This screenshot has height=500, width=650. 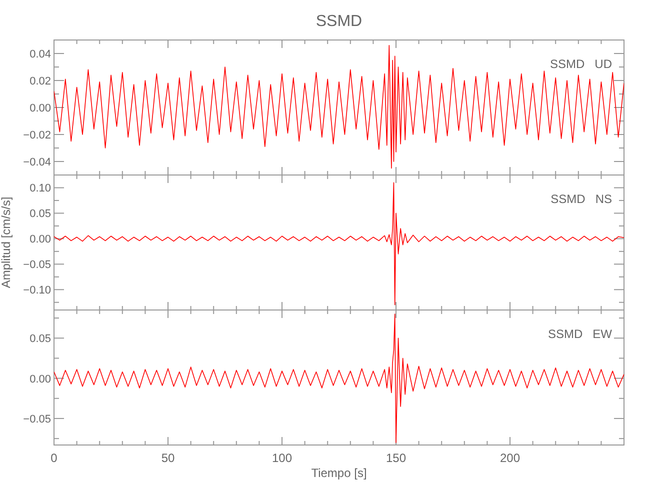 I want to click on x-tick-label: 50, so click(x=168, y=458).